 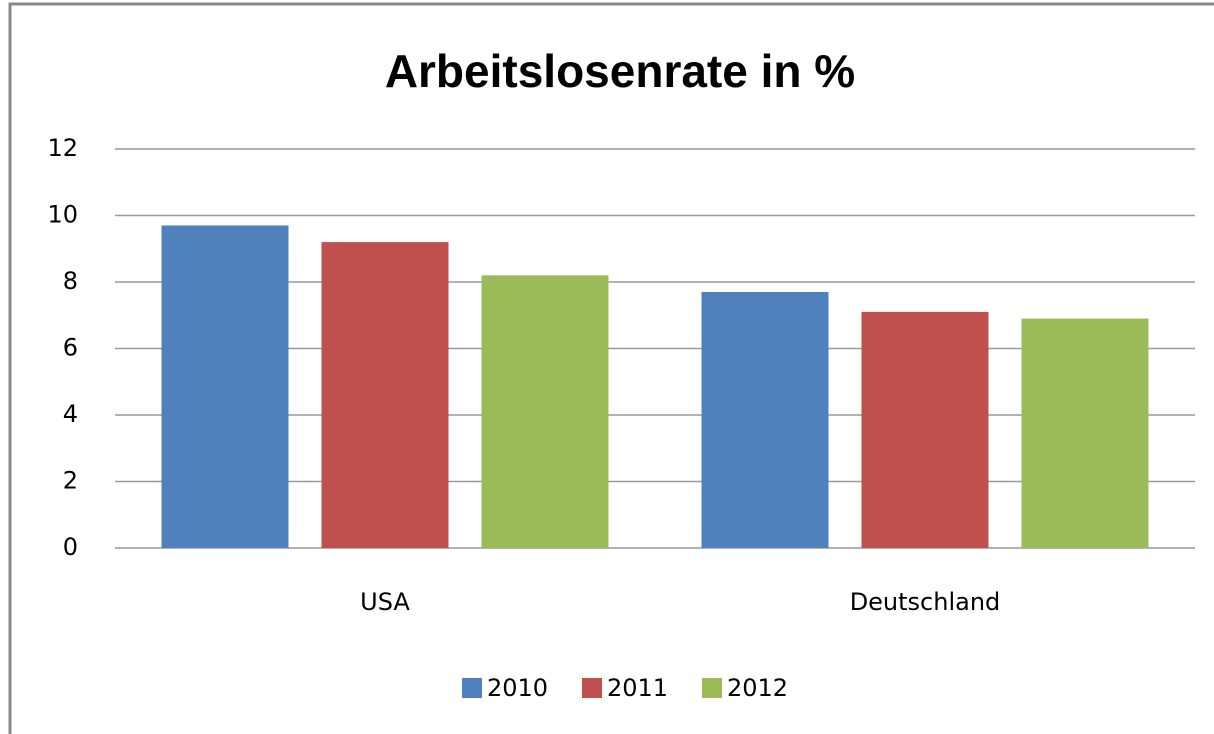 What do you see at coordinates (70, 481) in the screenshot?
I see `y-tick-label: 2` at bounding box center [70, 481].